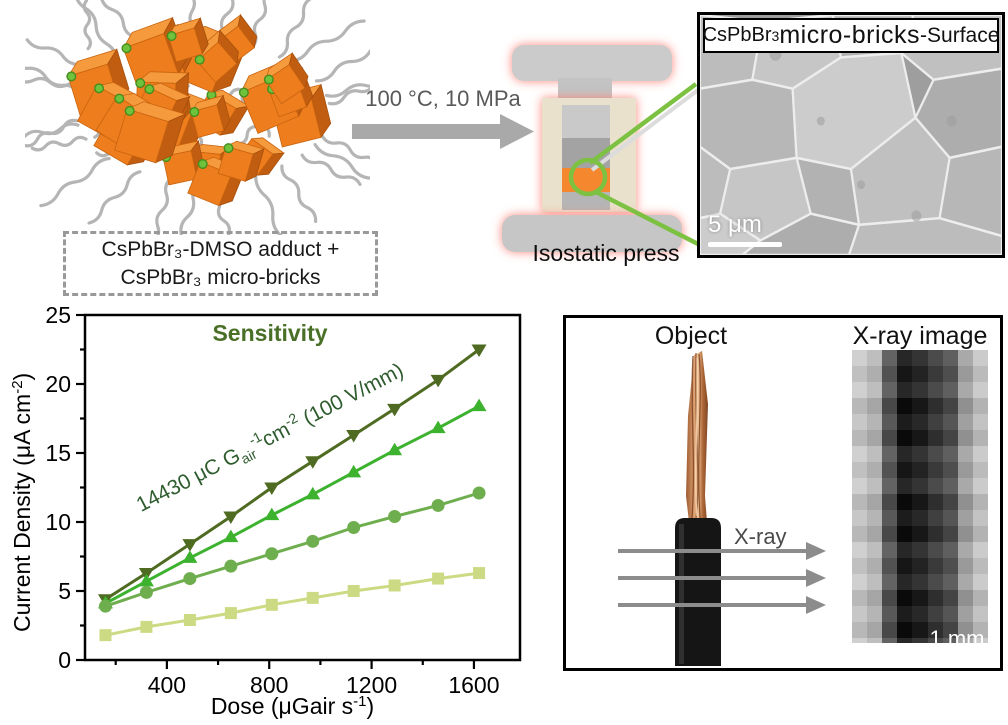 The height and width of the screenshot is (725, 1008). I want to click on micro-bricks-cluster-illustration, so click(197, 117).